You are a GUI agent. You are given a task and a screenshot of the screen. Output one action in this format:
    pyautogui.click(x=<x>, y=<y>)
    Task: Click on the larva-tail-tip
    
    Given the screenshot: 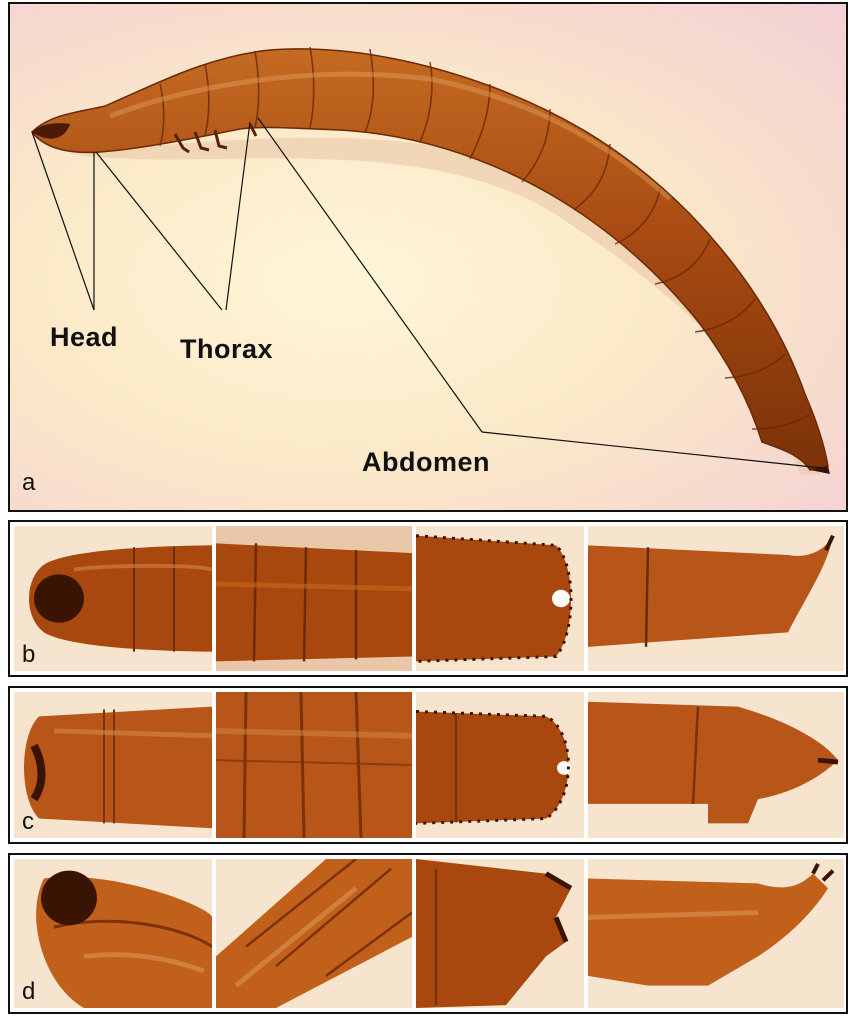 What is the action you would take?
    pyautogui.click(x=820, y=470)
    